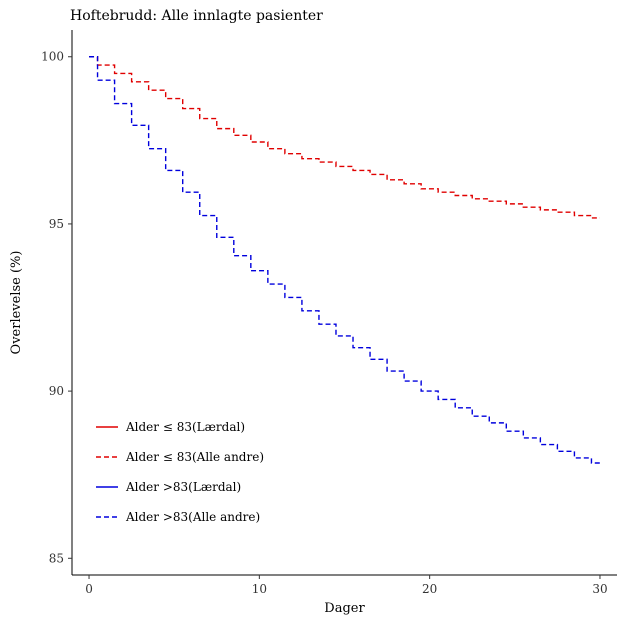  What do you see at coordinates (185, 427) in the screenshot?
I see `legend-label: Alder ≤ 83(Lærdal)` at bounding box center [185, 427].